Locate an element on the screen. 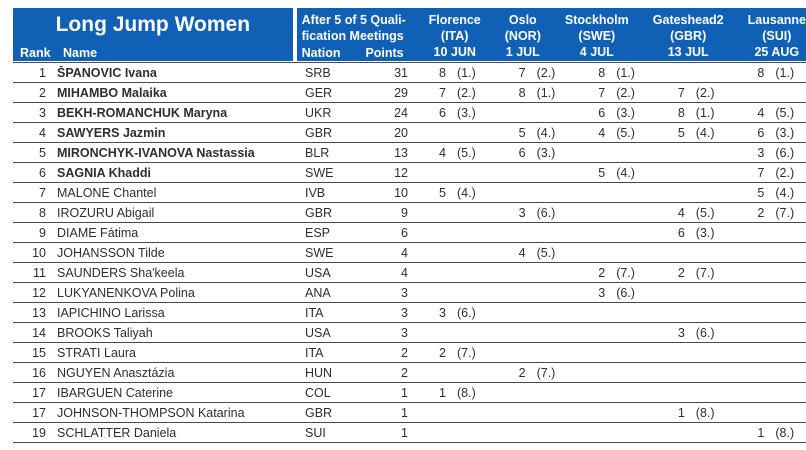 This screenshot has width=806, height=450. nation-cell: SUI is located at coordinates (315, 432).